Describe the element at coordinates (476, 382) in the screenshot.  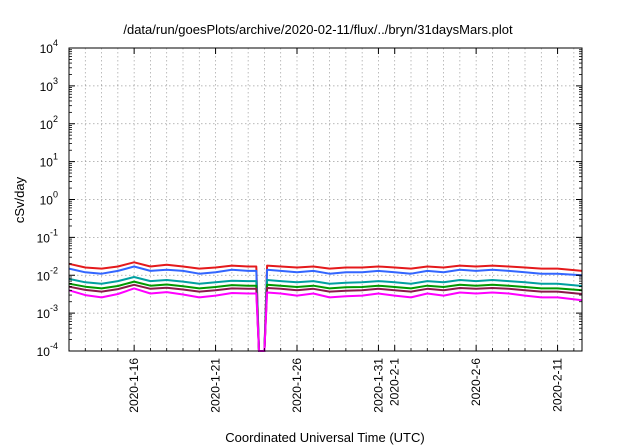
I see `x-tick-label: 2020-2-6` at that location.